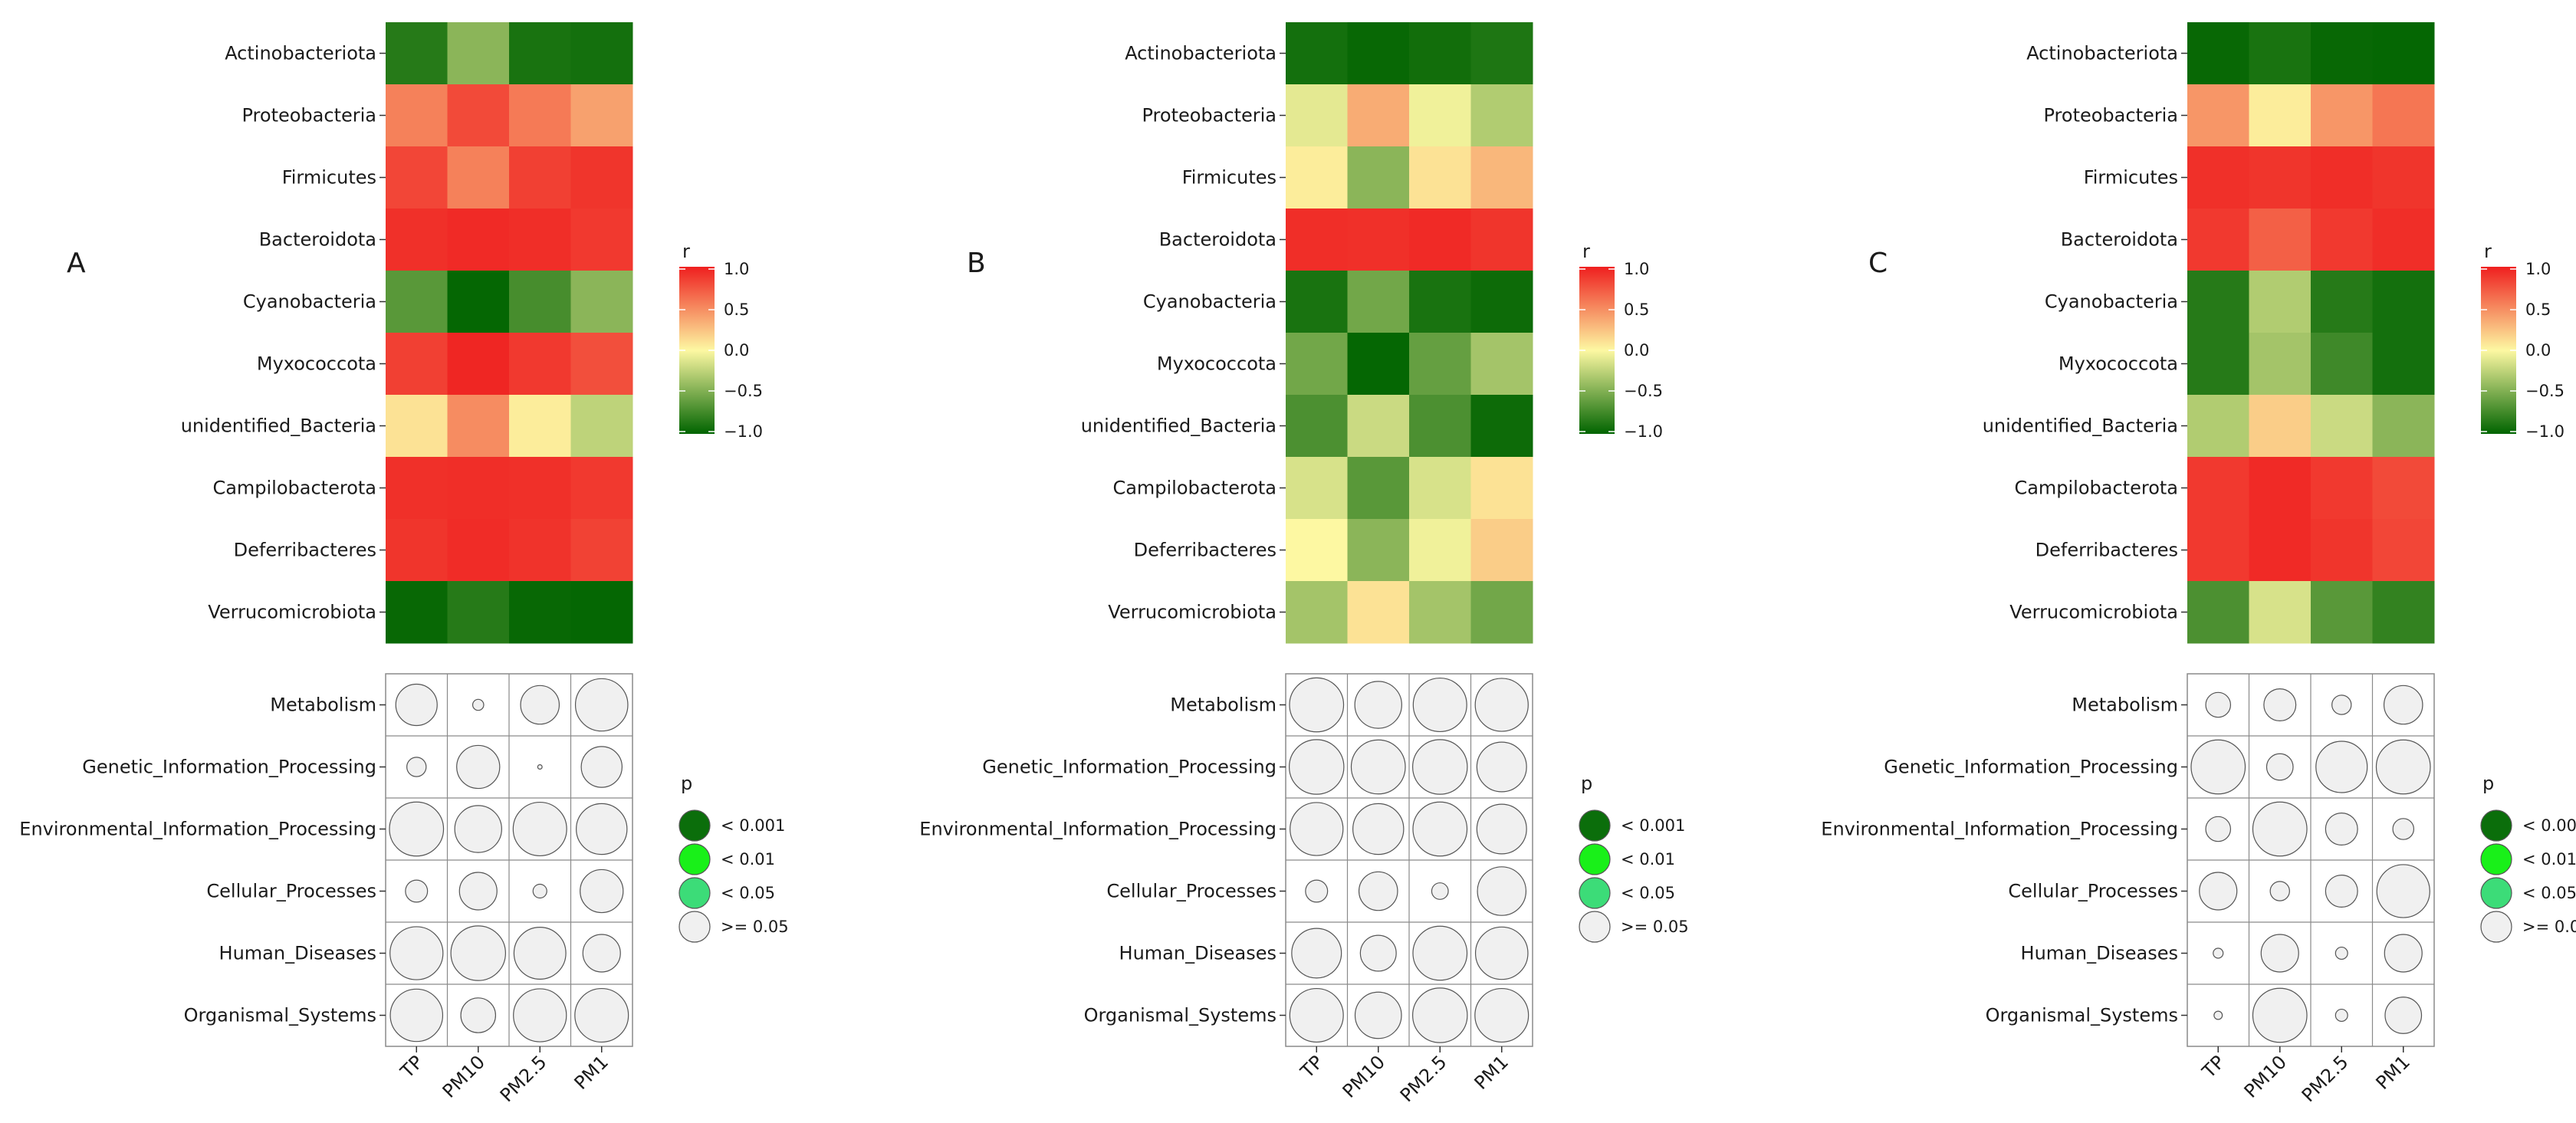 This screenshot has height=1123, width=2576. What do you see at coordinates (294, 488) in the screenshot?
I see `heat-row-label: Campilobacterota` at bounding box center [294, 488].